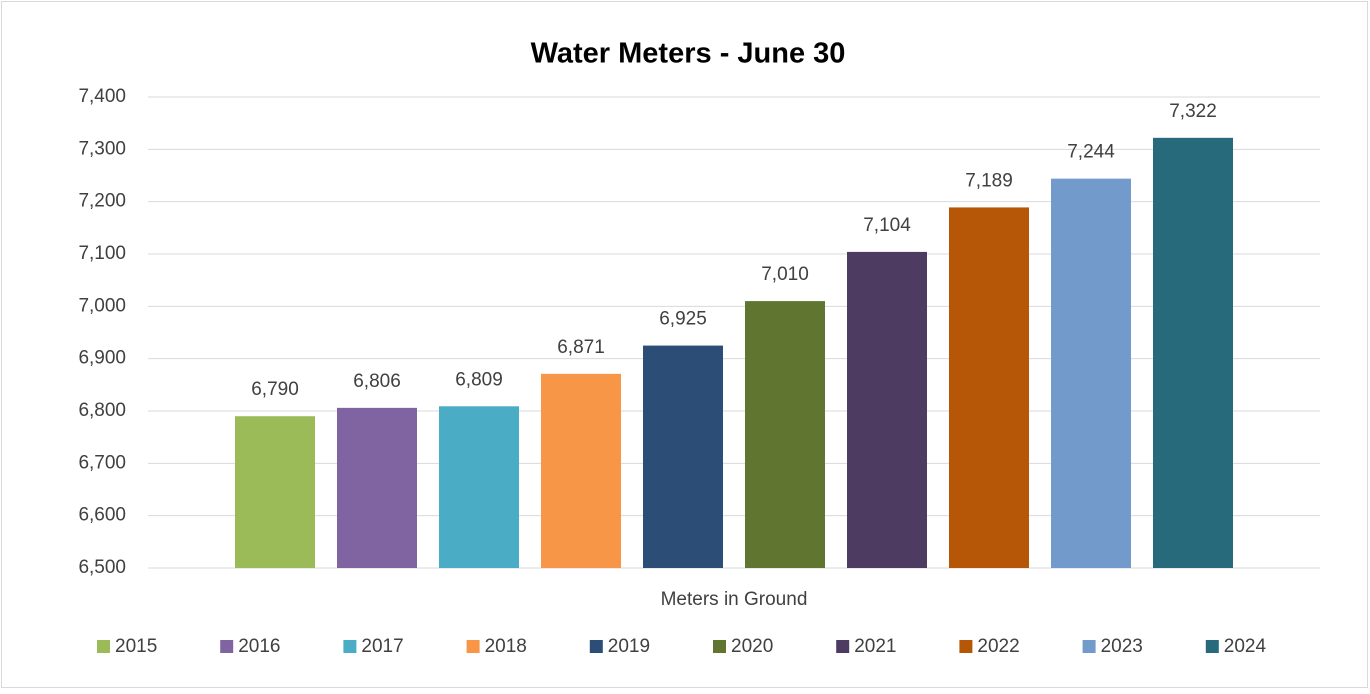 This screenshot has height=694, width=1370. I want to click on y-tick-label: 6,600, so click(102, 515).